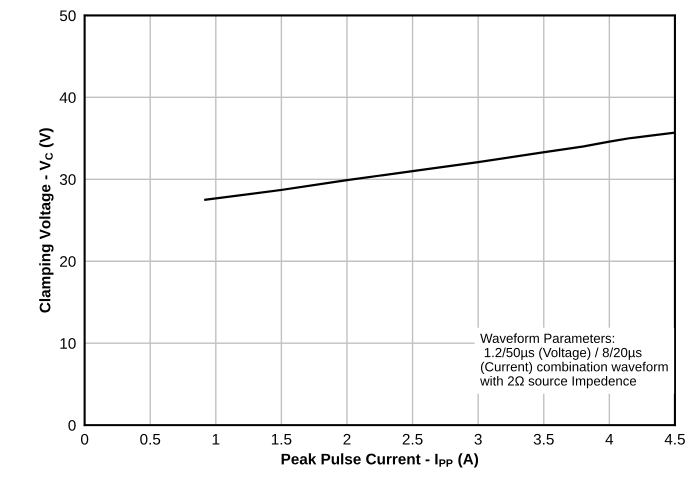  What do you see at coordinates (574, 360) in the screenshot?
I see `annotation: Waveform Parameters: 1.2/50µs (Voltage) / 8/20µs (Current) combination waveform with 2Ω source Impedence` at bounding box center [574, 360].